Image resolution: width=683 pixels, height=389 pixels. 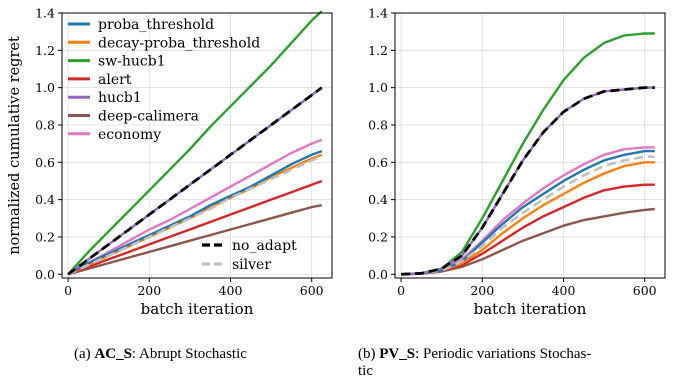 What do you see at coordinates (115, 80) in the screenshot?
I see `legend-label-alert: alert` at bounding box center [115, 80].